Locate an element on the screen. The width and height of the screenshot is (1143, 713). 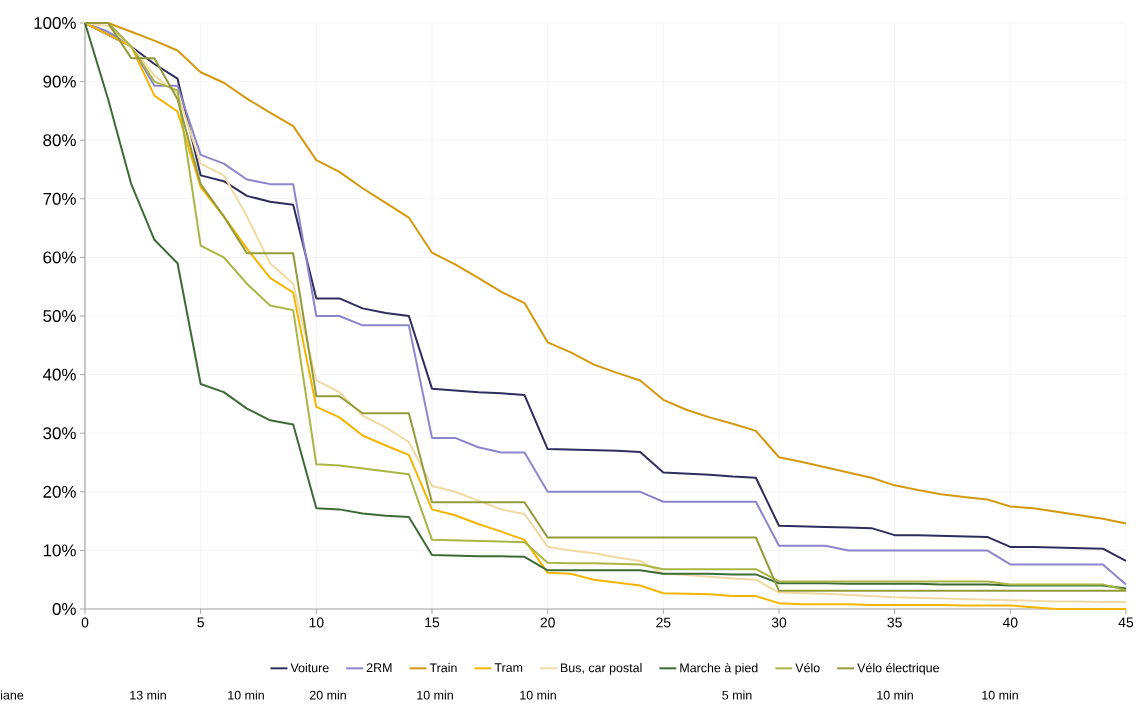
legend-label: Vélo électrique is located at coordinates (898, 669).